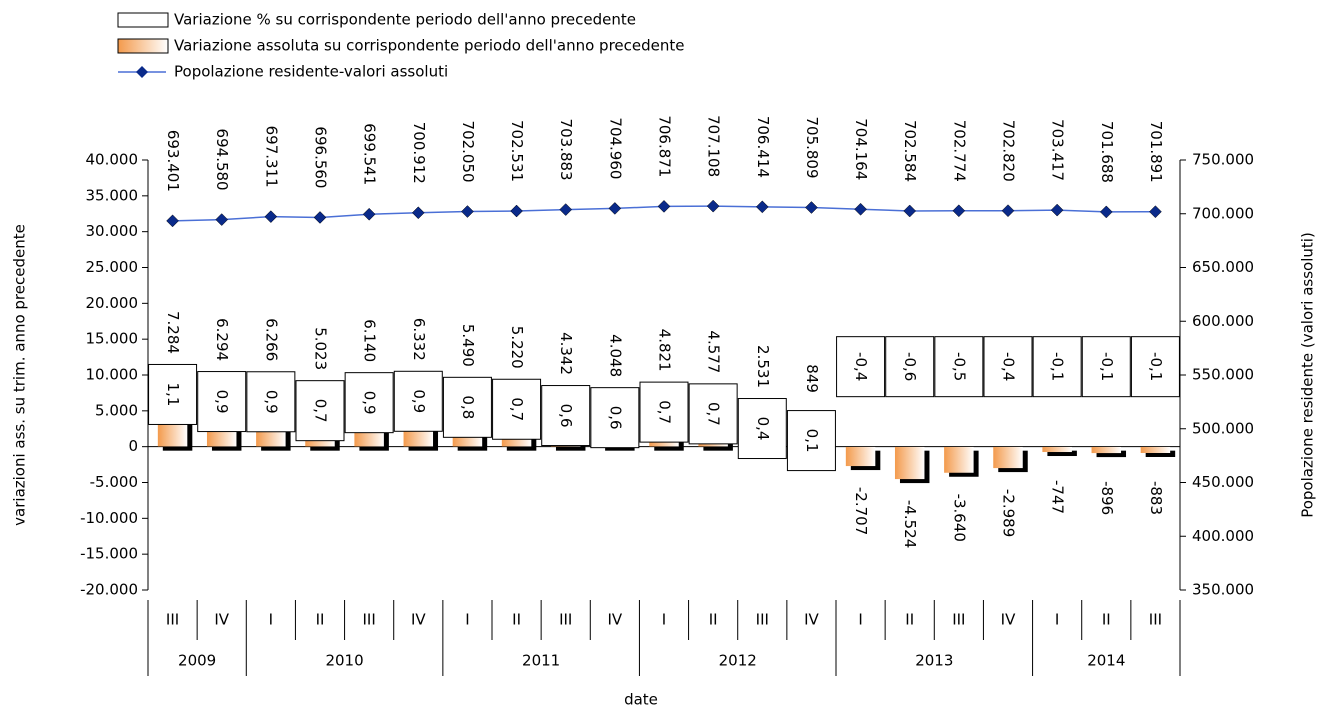 The width and height of the screenshot is (1320, 706). Describe the element at coordinates (861, 511) in the screenshot. I see `bar-value-label: -2.707` at that location.